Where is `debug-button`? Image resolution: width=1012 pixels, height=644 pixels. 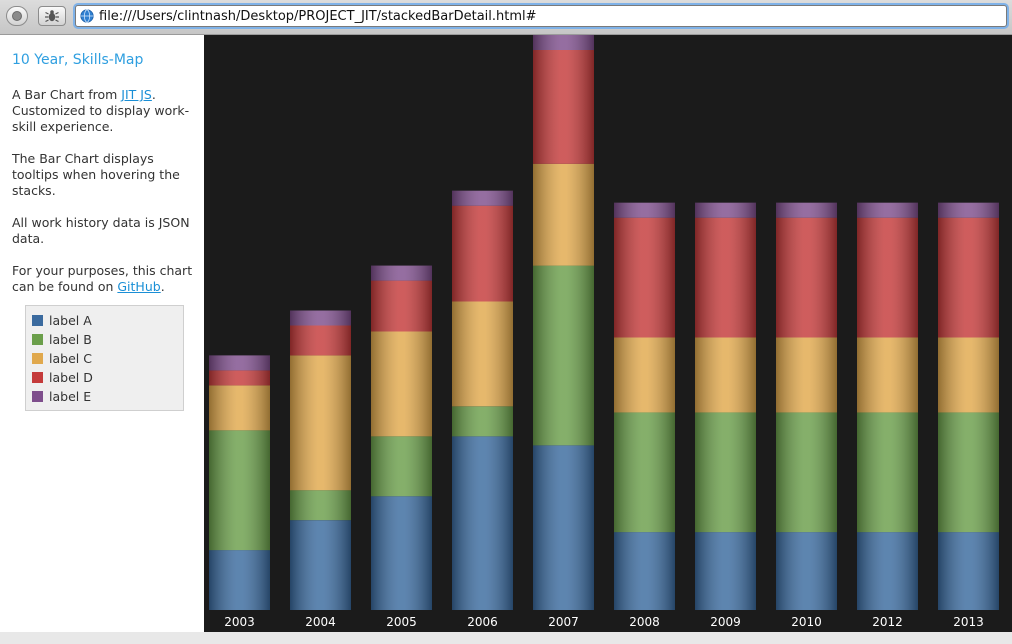 debug-button is located at coordinates (52, 16).